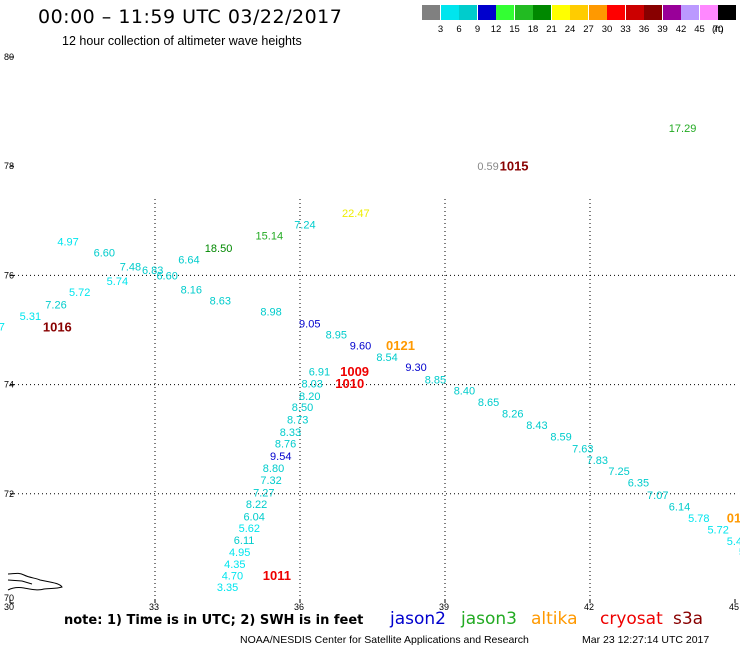 The width and height of the screenshot is (740, 650). Describe the element at coordinates (512, 415) in the screenshot. I see `wave-height-label: 8.26` at that location.